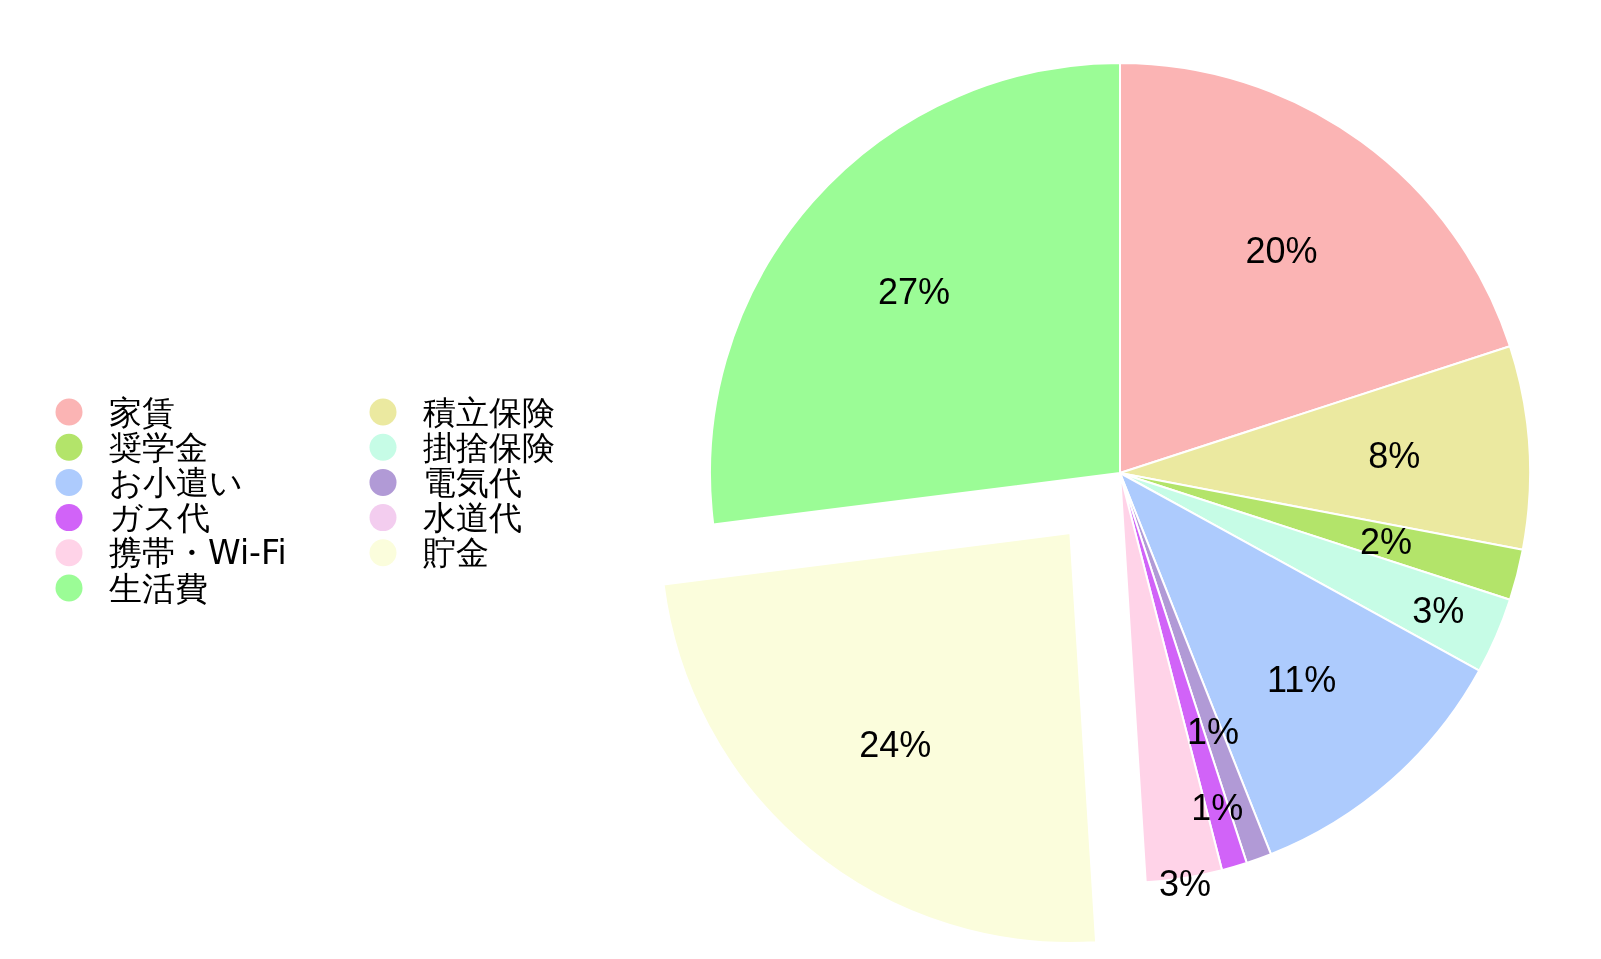  I want to click on data-label: 27%, so click(913, 291).